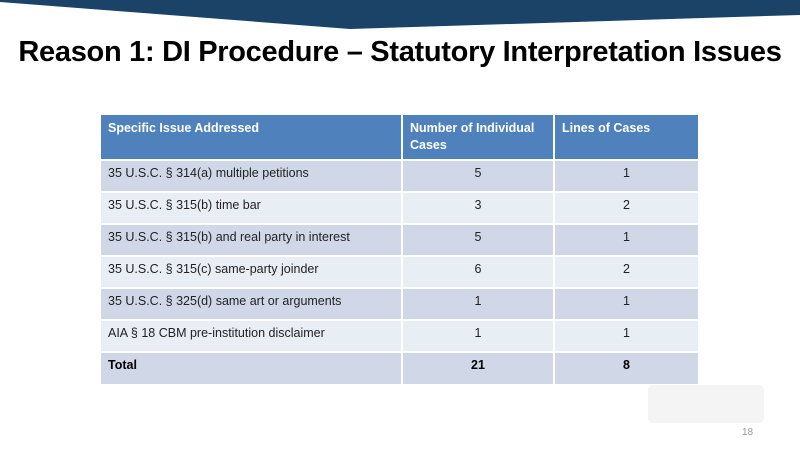 The height and width of the screenshot is (450, 800). Describe the element at coordinates (400, 16) in the screenshot. I see `header-banner` at that location.